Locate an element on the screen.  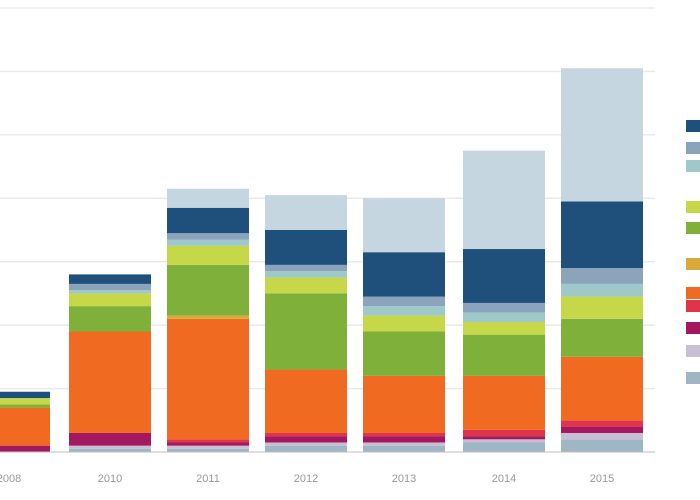
legend-swatch-s3 is located at coordinates (693, 306).